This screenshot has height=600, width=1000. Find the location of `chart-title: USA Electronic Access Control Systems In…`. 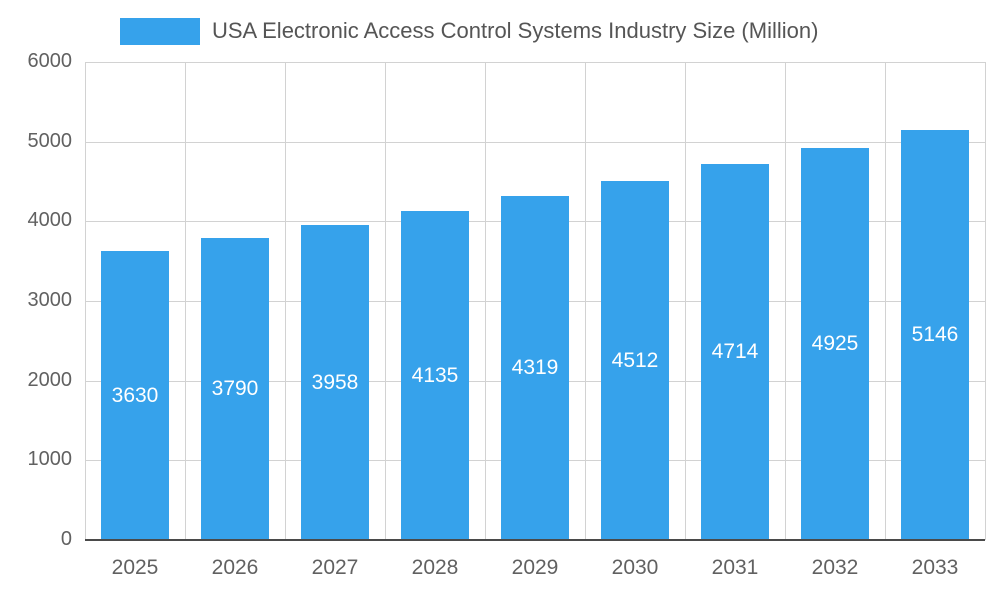

chart-title: USA Electronic Access Control Systems In… is located at coordinates (515, 30).